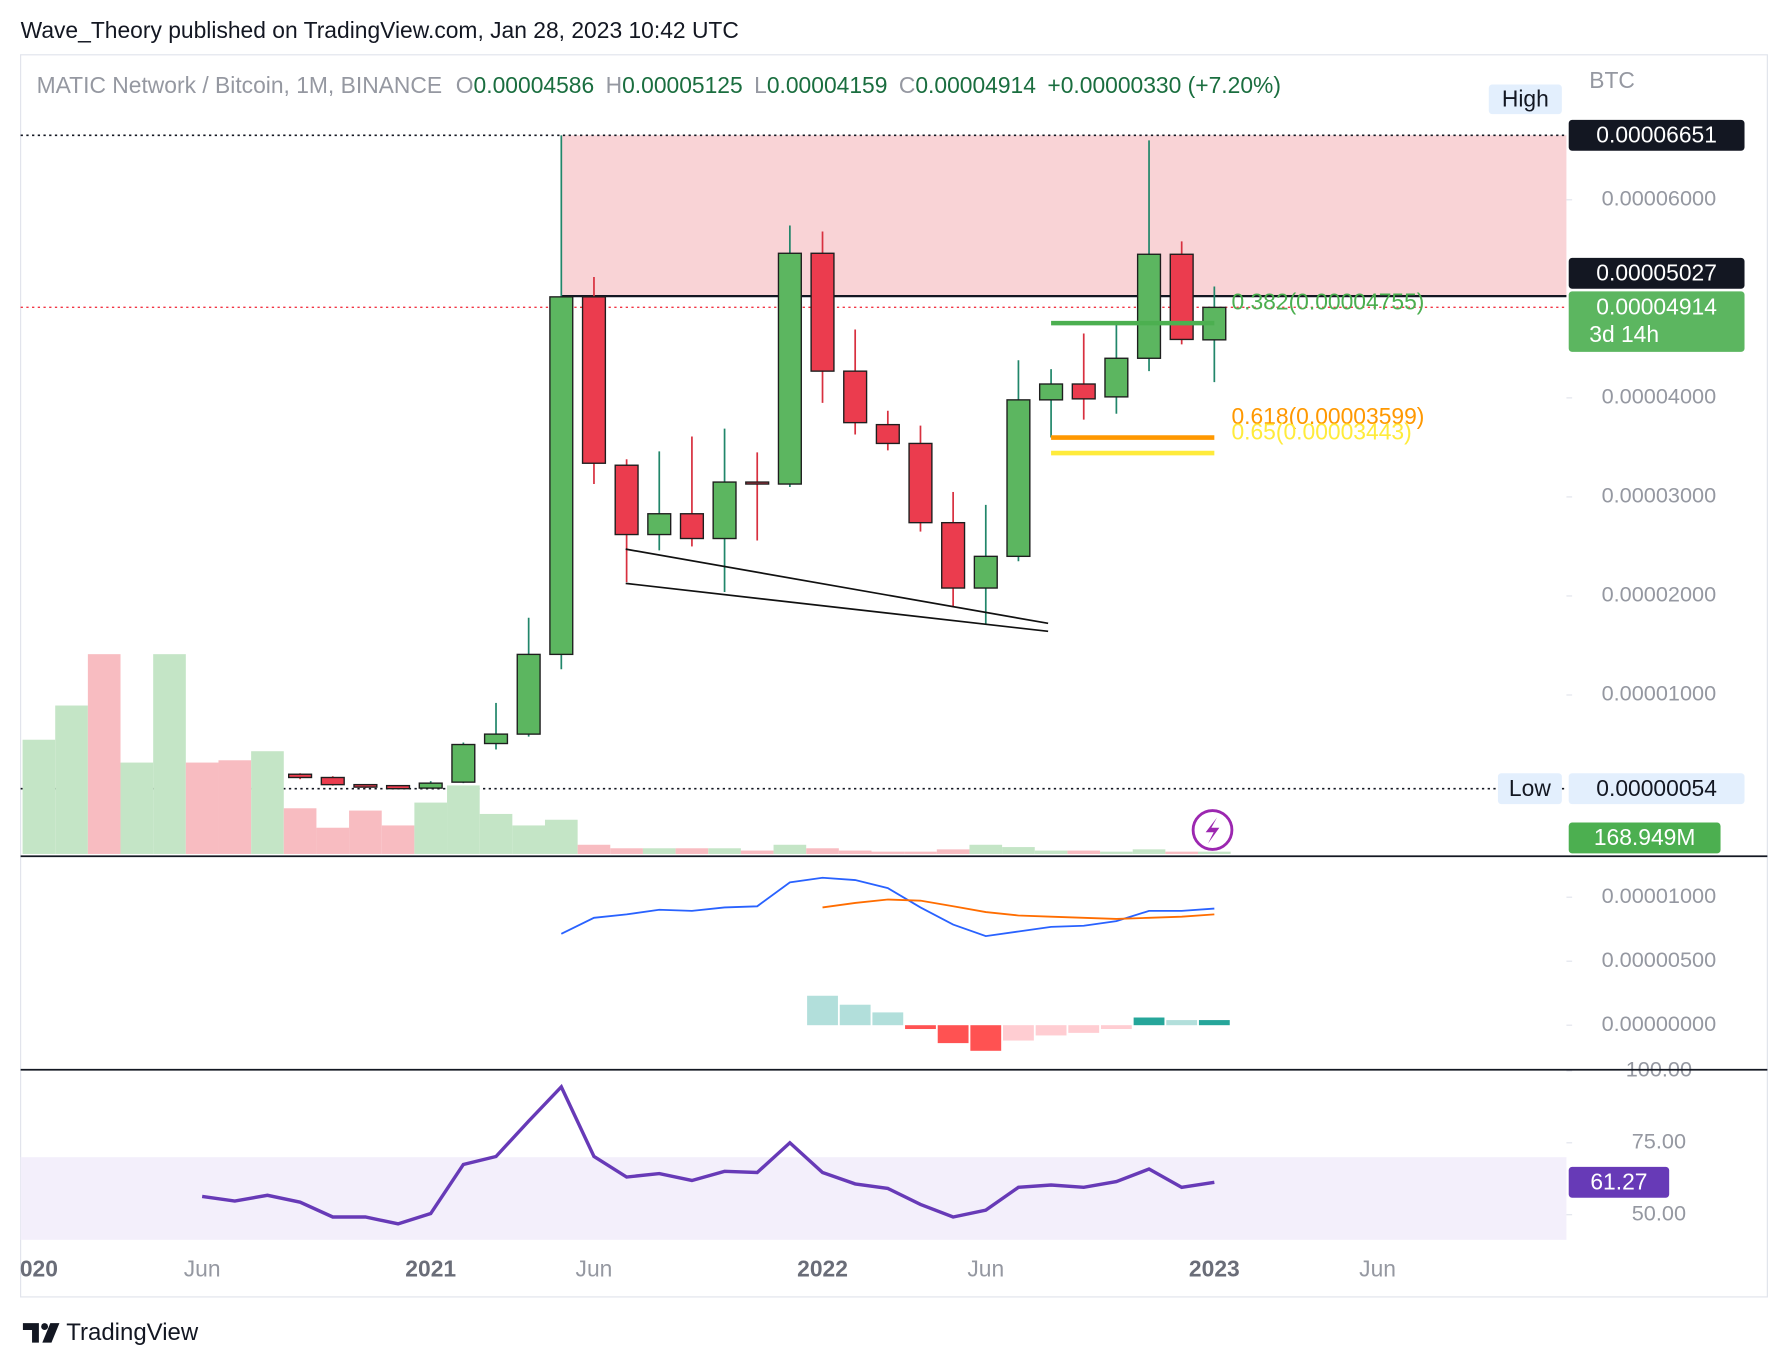 This screenshot has height=1354, width=1772. Describe the element at coordinates (1656, 307) in the screenshot. I see `price-value: 0.00004914` at that location.